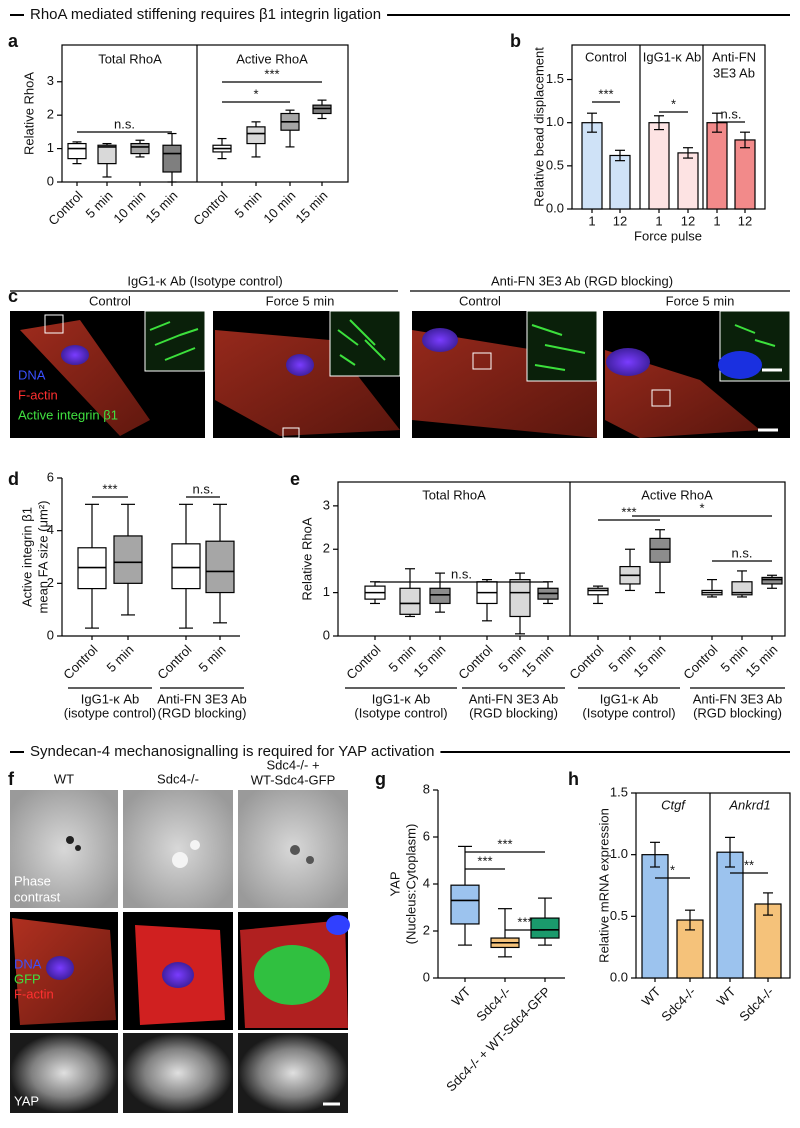 This screenshot has width=800, height=1128. I want to click on cell, so click(682, 394).